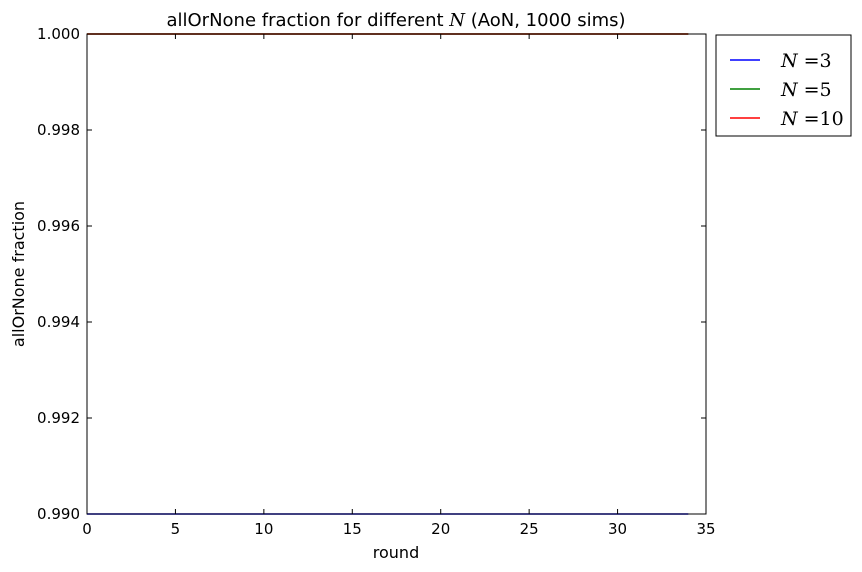 The height and width of the screenshot is (572, 862). I want to click on x-tick-label: 15, so click(352, 529).